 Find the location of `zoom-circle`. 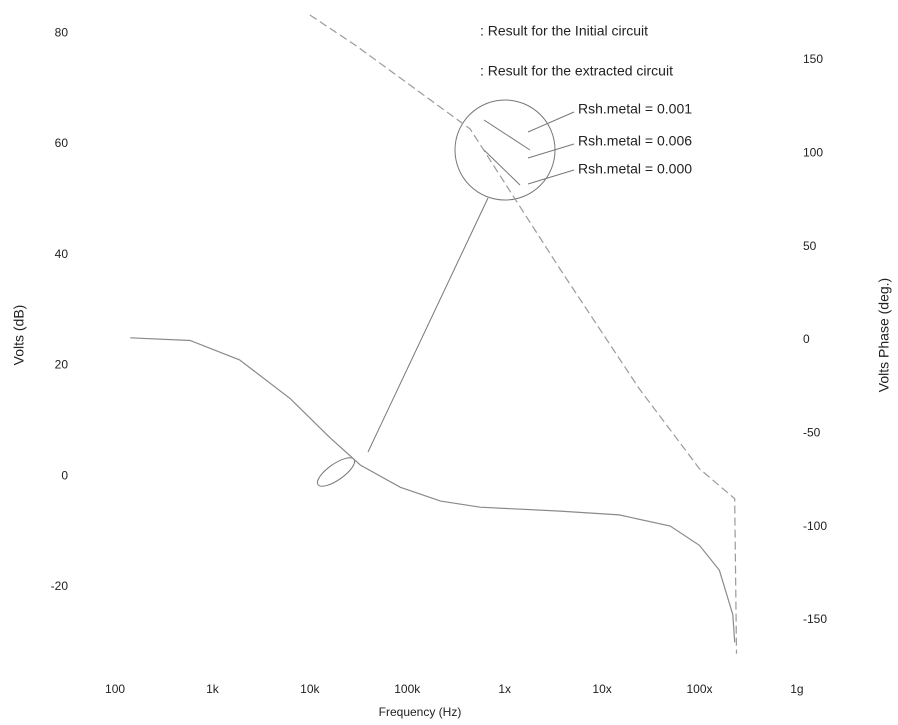

zoom-circle is located at coordinates (505, 150).